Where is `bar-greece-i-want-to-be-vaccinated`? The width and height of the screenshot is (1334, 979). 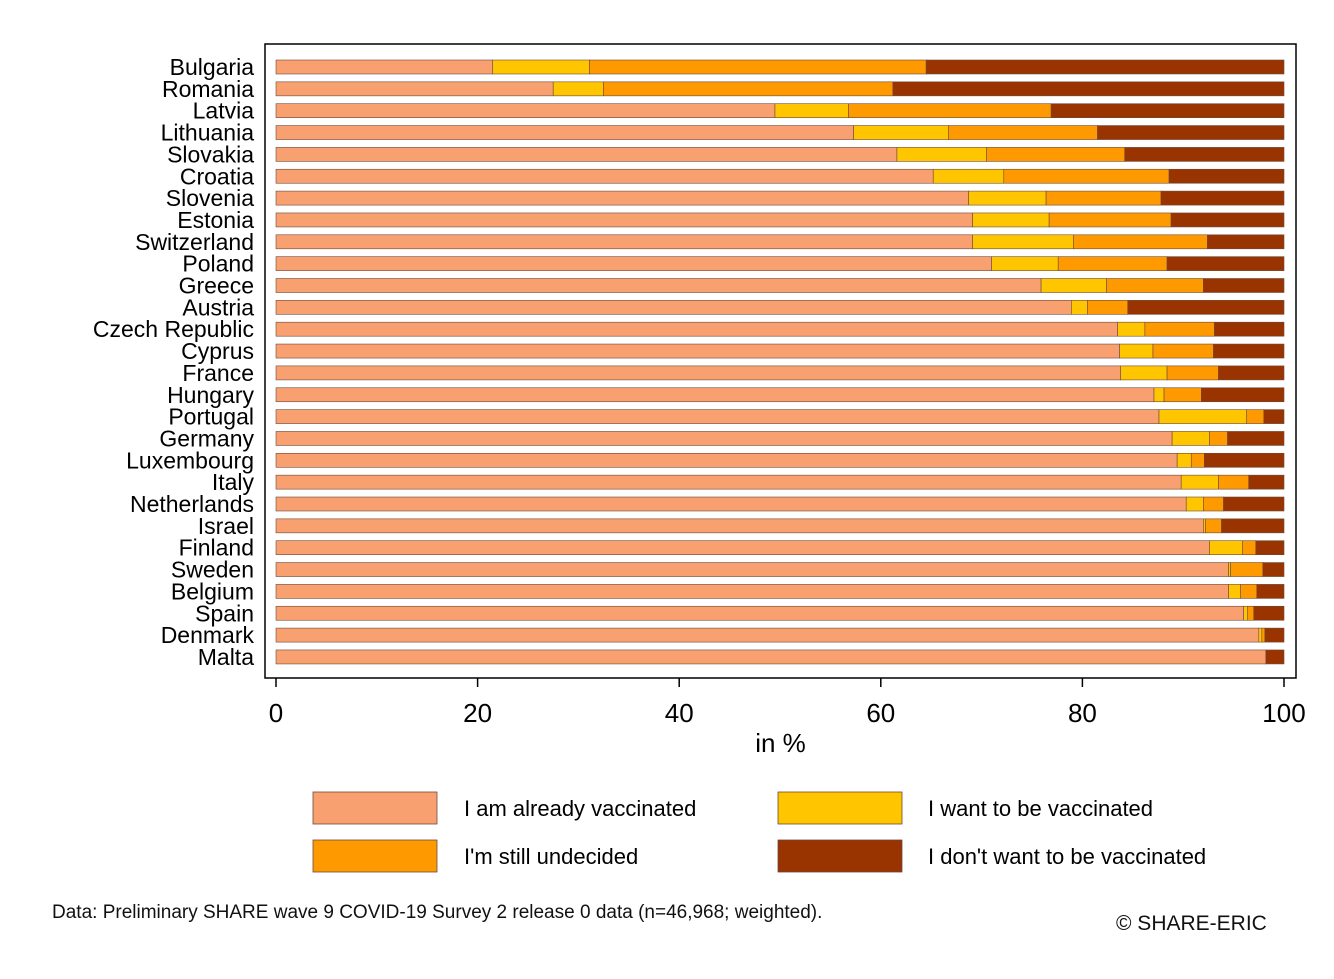
bar-greece-i-want-to-be-vaccinated is located at coordinates (1073, 285).